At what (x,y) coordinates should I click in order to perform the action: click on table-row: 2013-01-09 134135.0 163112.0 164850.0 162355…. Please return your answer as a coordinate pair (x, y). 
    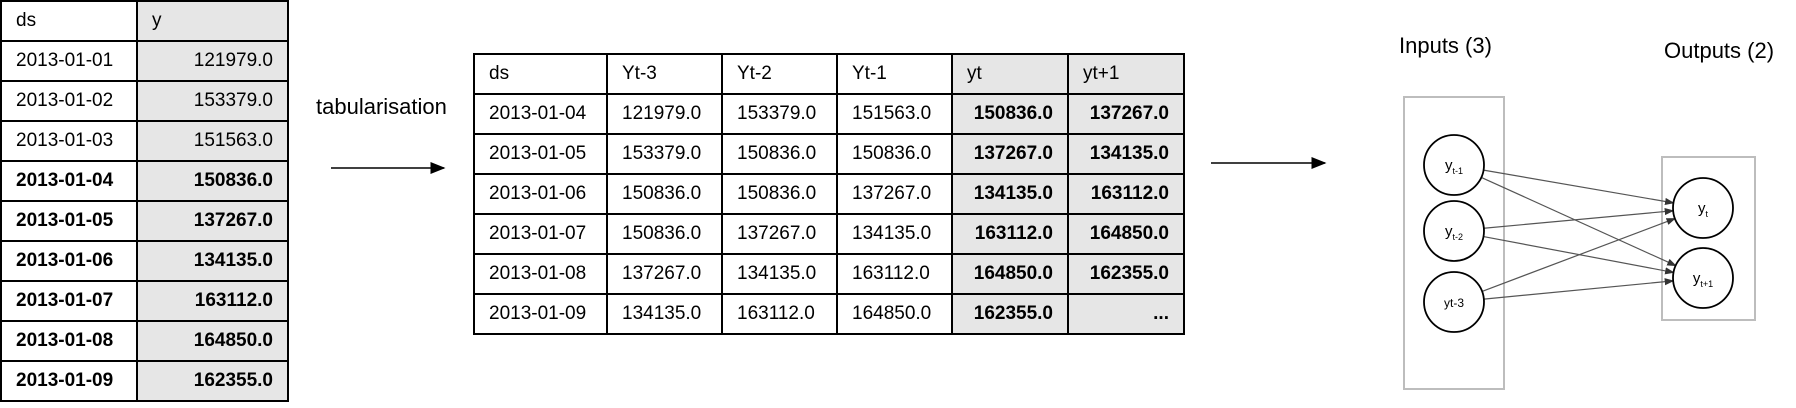
    Looking at the image, I should click on (829, 314).